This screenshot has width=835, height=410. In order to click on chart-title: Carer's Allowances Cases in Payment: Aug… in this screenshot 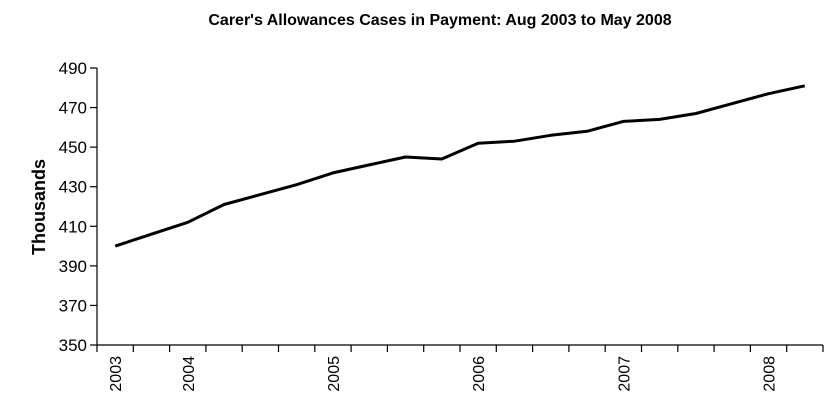, I will do `click(439, 20)`.